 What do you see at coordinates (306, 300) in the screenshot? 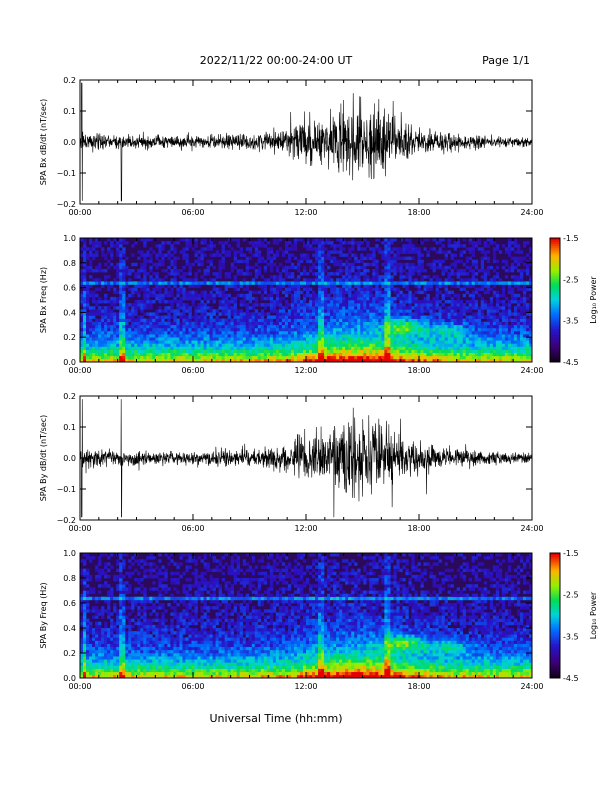
I see `panel-bx-spectrogram-cells` at bounding box center [306, 300].